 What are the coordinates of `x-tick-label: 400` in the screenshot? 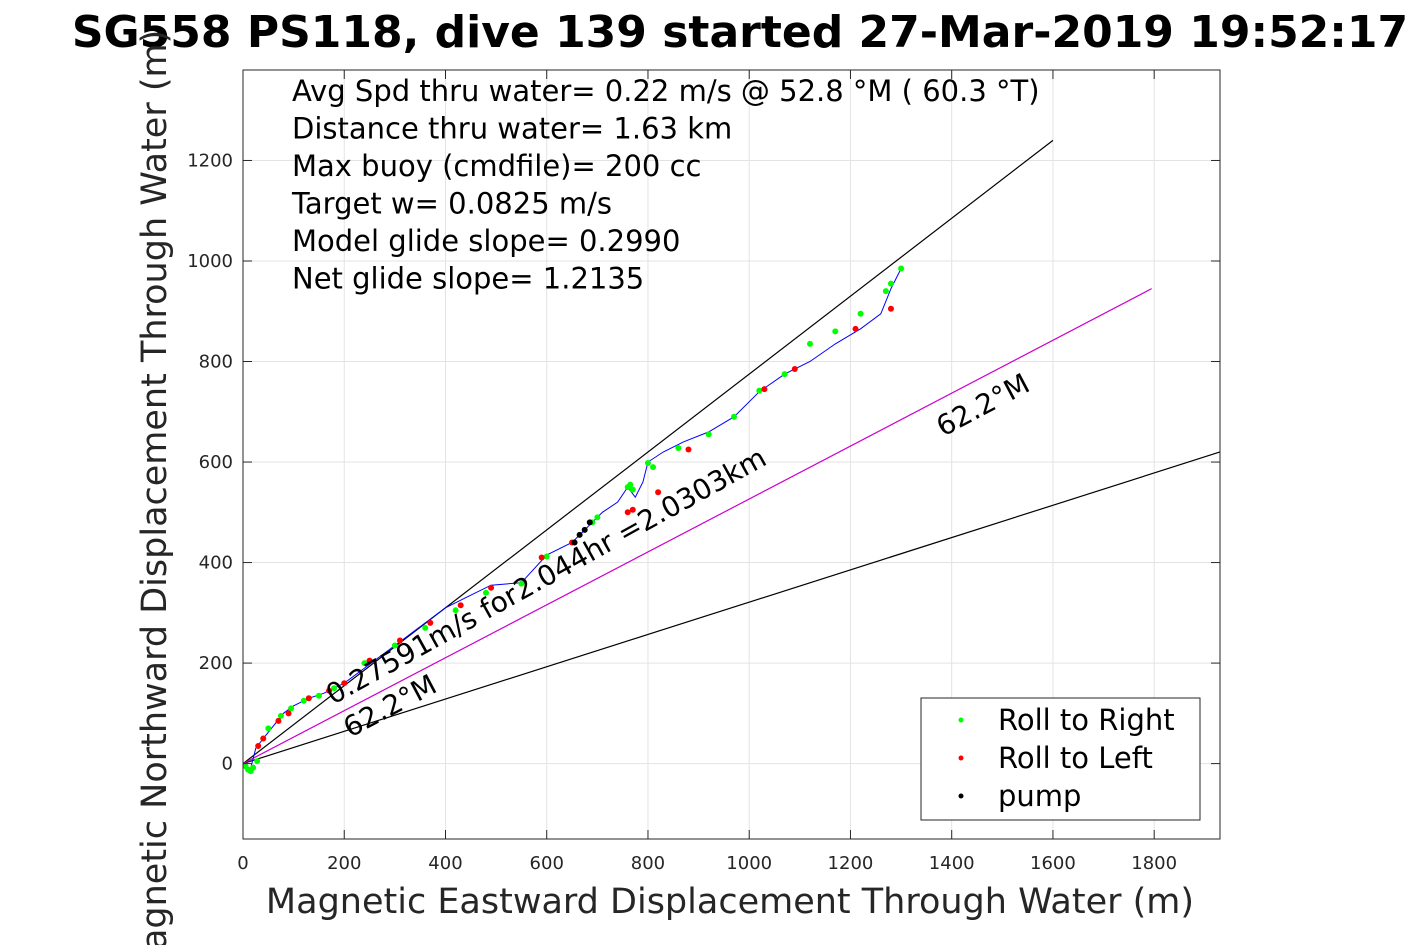 It's located at (445, 863).